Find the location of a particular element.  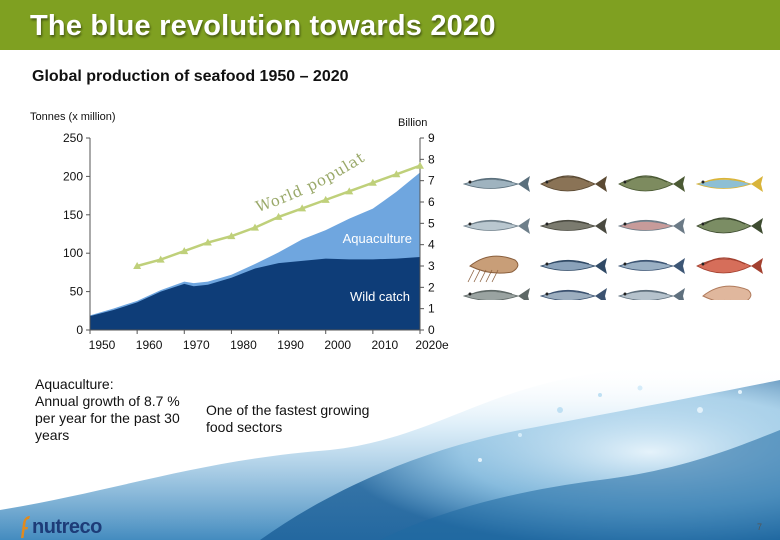

wild-catch-label: Wild catch is located at coordinates (380, 296).